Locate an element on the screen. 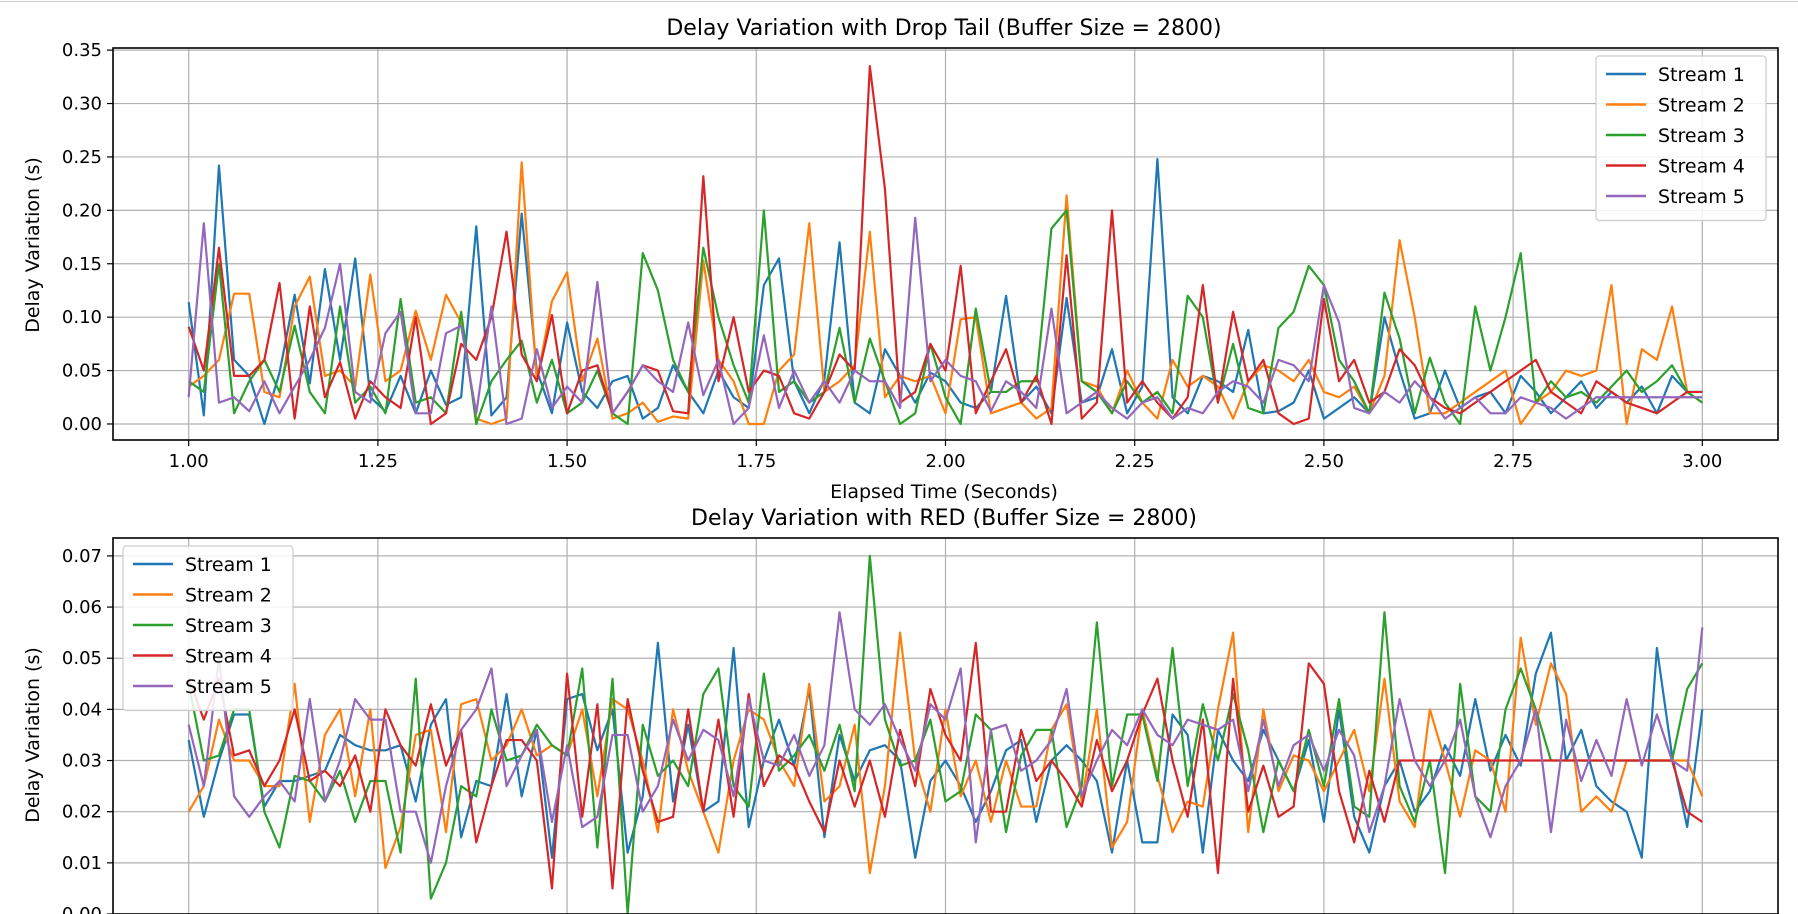  drop-tail-legend-label-4: Stream 4 is located at coordinates (1701, 167).